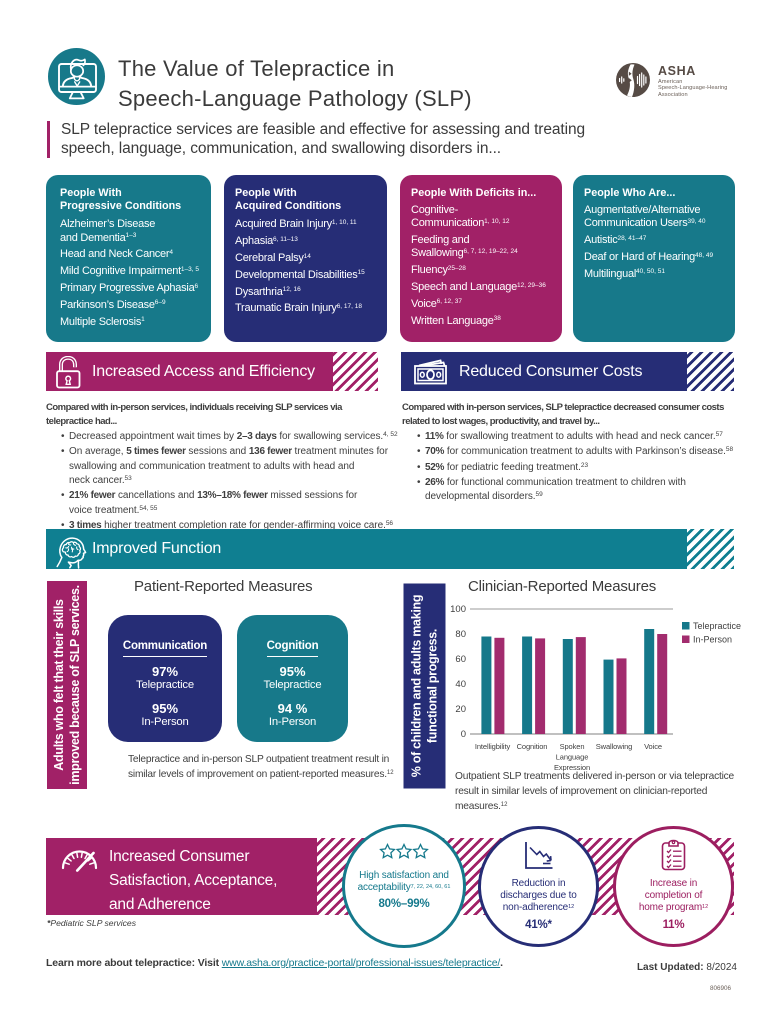 This screenshot has width=780, height=1009. Describe the element at coordinates (717, 626) in the screenshot. I see `svg-text: Telepractice` at that location.